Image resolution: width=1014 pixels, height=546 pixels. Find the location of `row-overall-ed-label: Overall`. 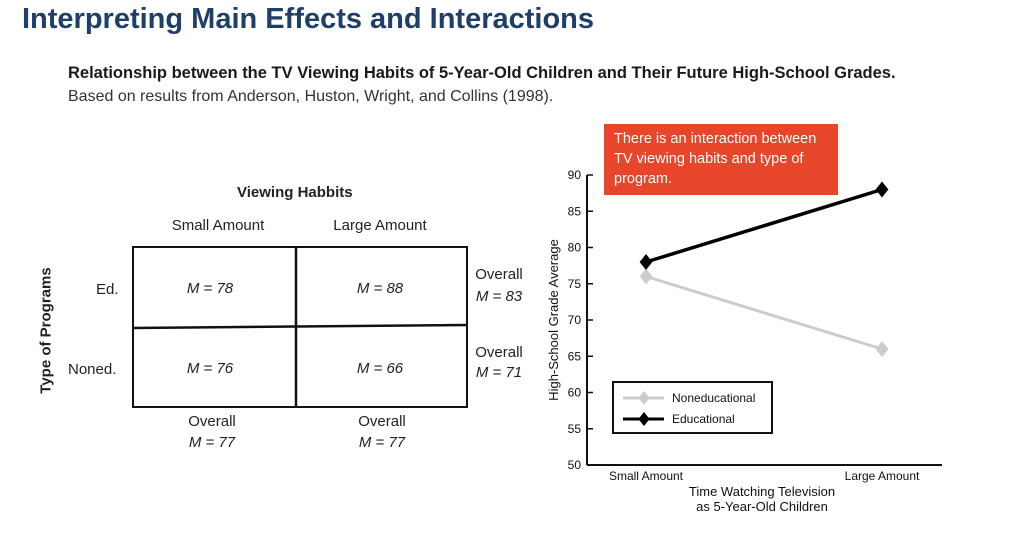

row-overall-ed-label: Overall is located at coordinates (499, 274).